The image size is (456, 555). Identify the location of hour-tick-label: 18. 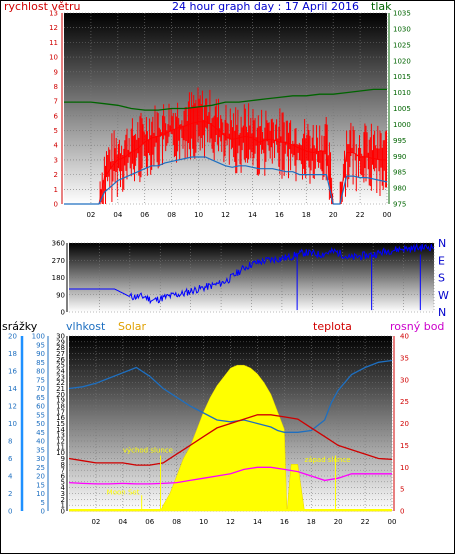
(311, 522).